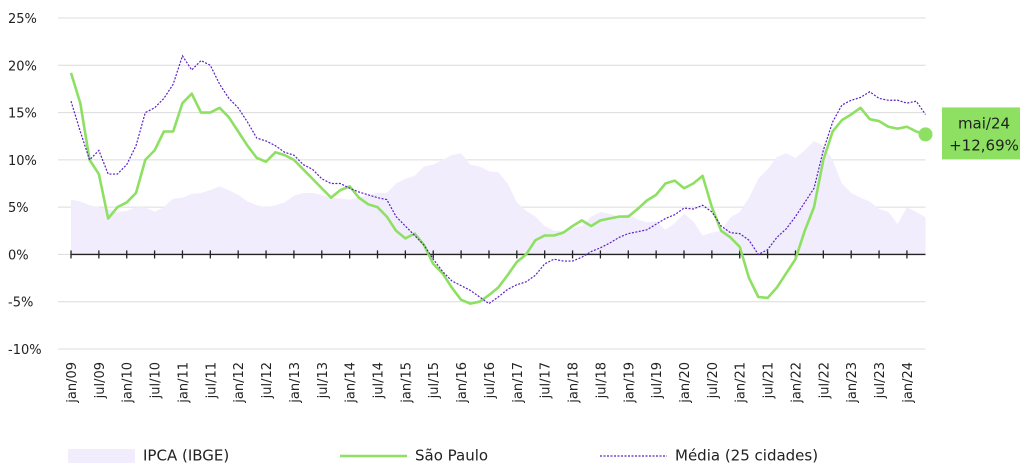  What do you see at coordinates (434, 380) in the screenshot?
I see `x-tick-label: jul/15` at bounding box center [434, 380].